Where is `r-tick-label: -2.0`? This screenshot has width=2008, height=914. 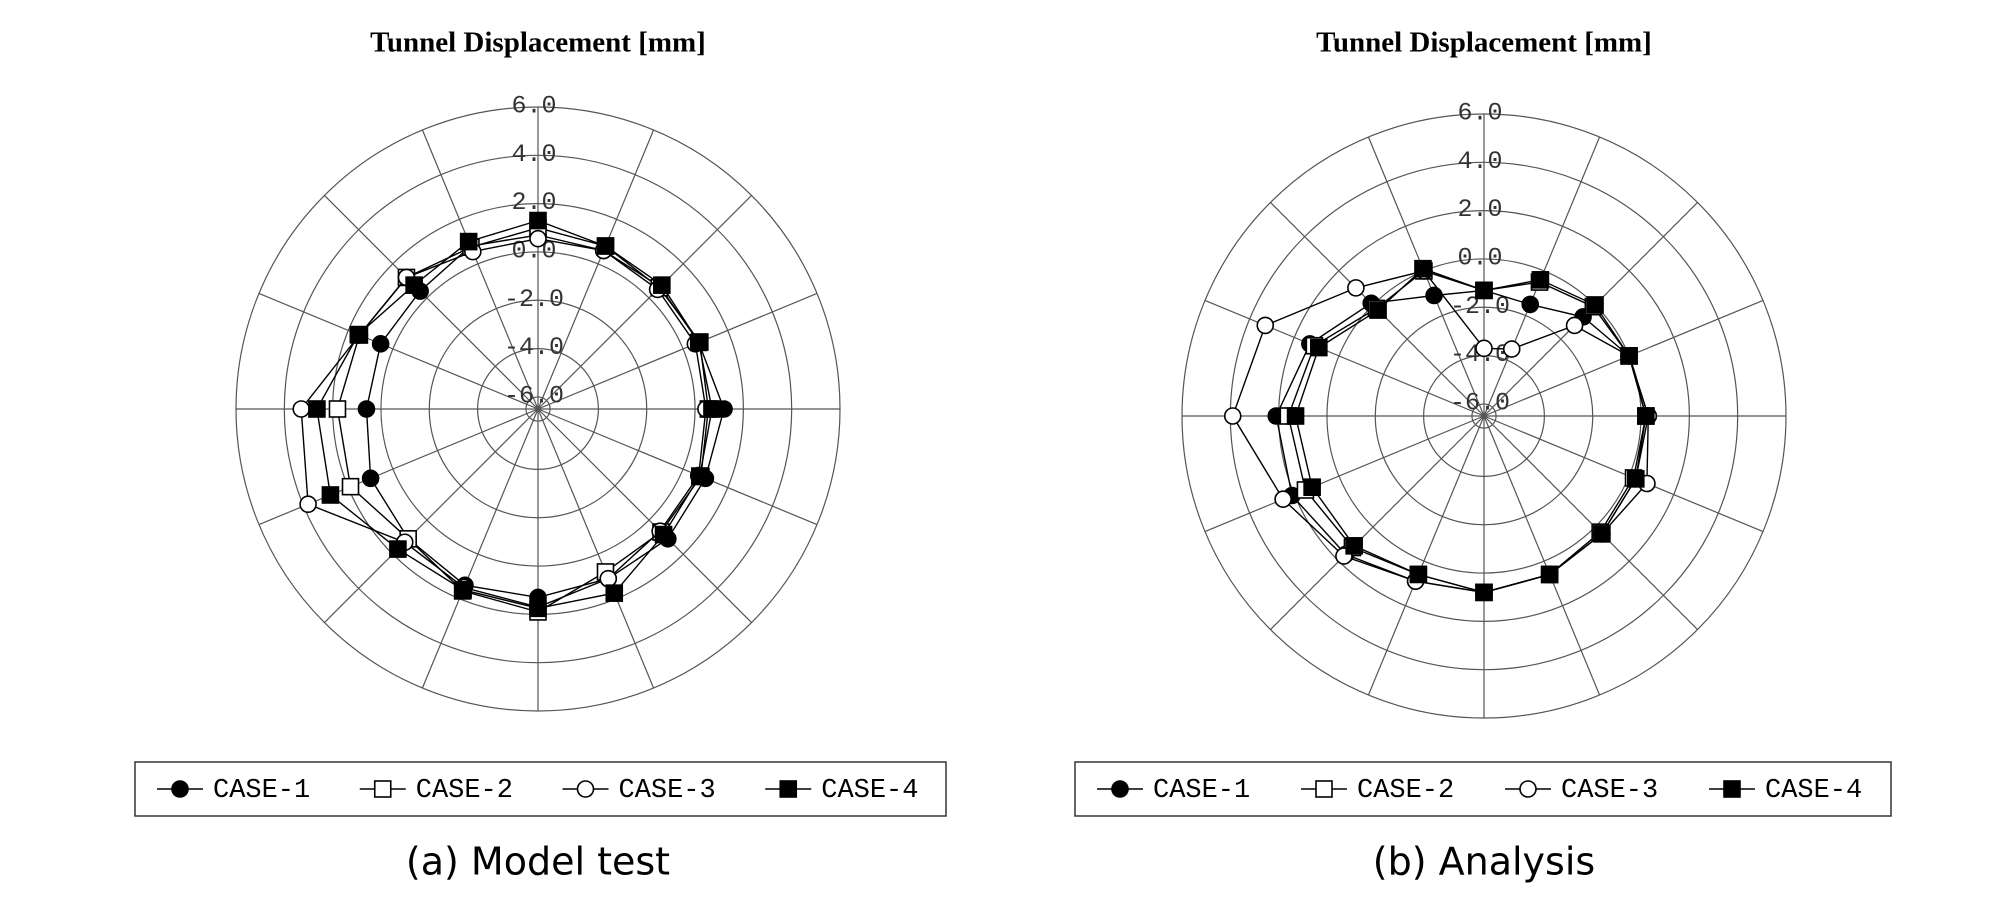 r-tick-label: -2.0 is located at coordinates (534, 299).